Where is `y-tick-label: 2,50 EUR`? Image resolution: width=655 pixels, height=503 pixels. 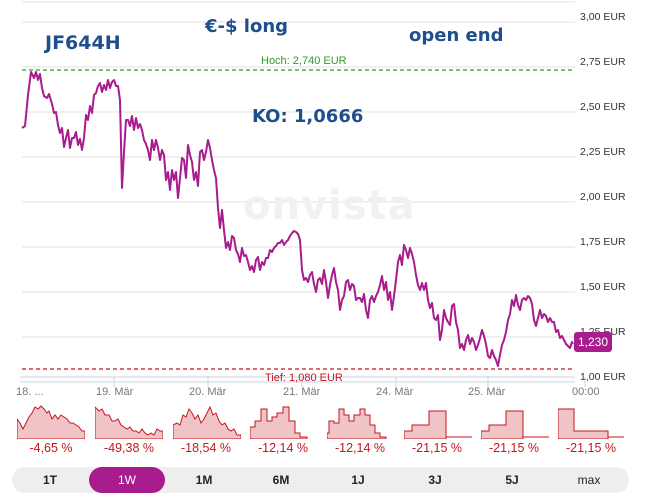
y-tick-label: 2,50 EUR is located at coordinates (603, 107).